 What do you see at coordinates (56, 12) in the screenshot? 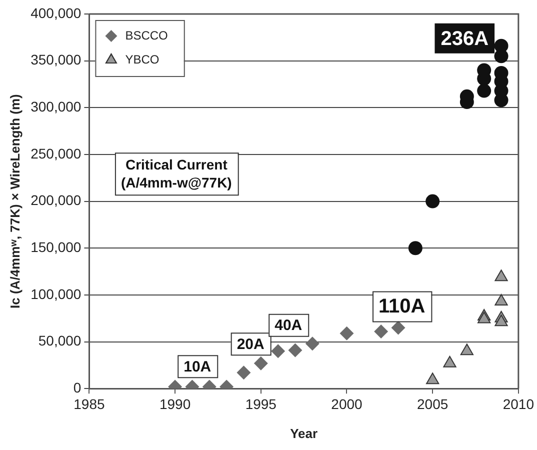
I see `y-tick-label: 400,000` at bounding box center [56, 12].